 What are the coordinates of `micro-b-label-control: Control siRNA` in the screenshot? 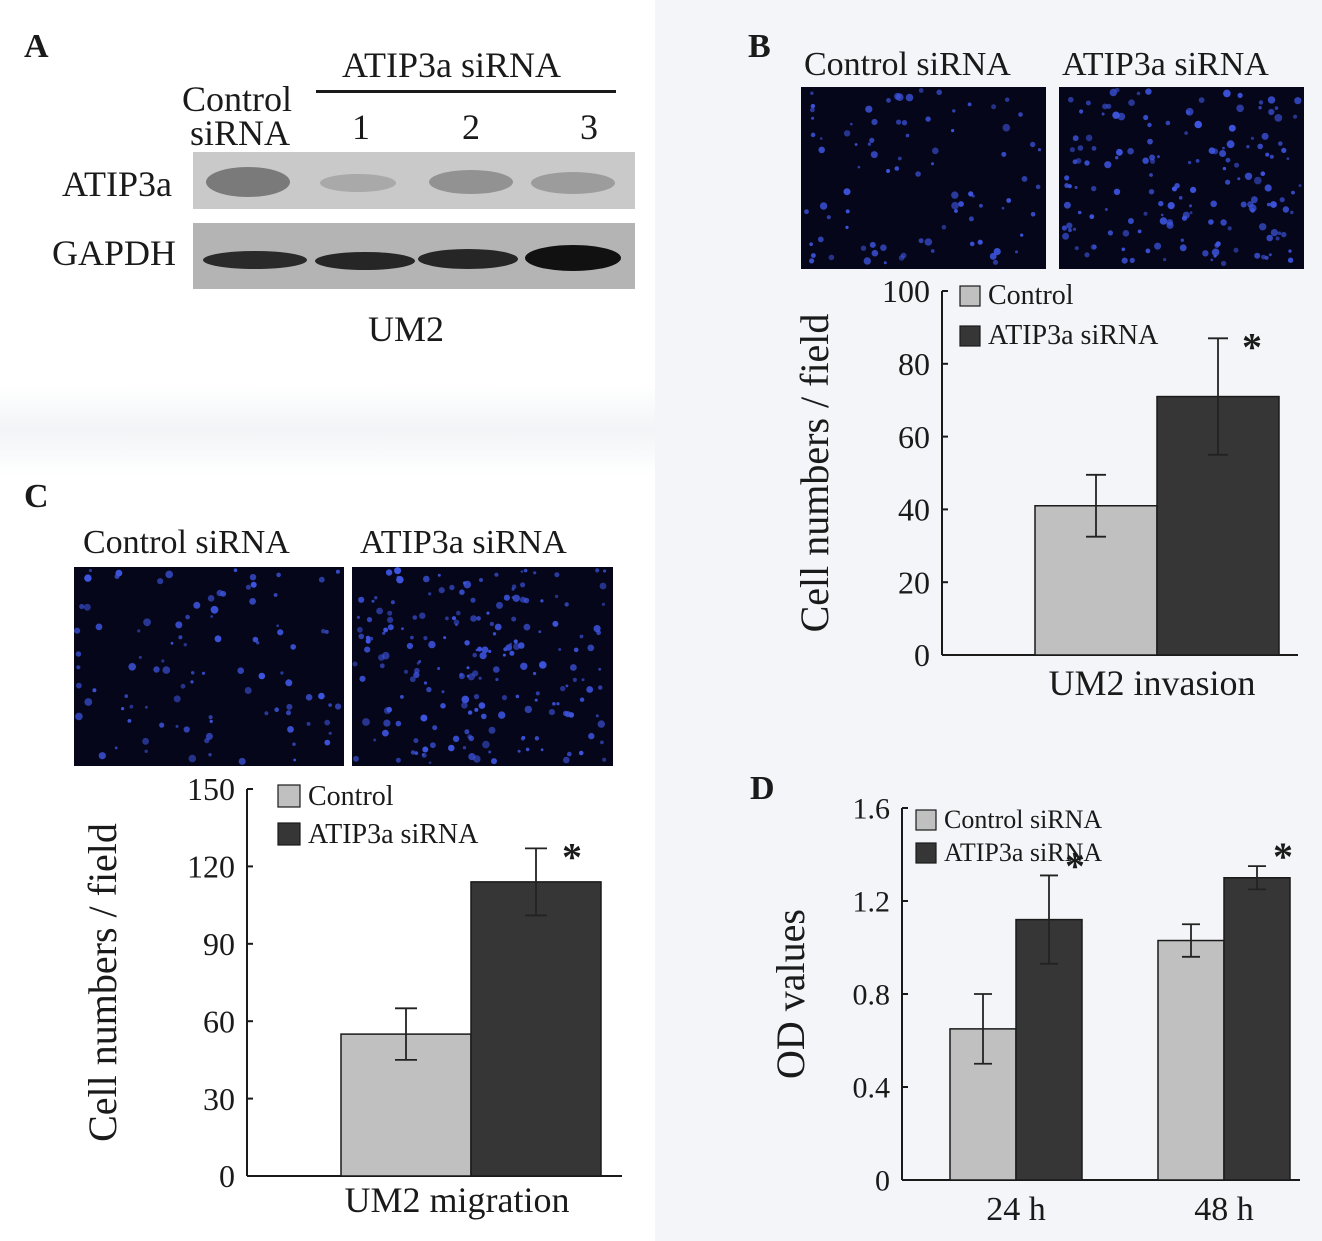 It's located at (907, 64).